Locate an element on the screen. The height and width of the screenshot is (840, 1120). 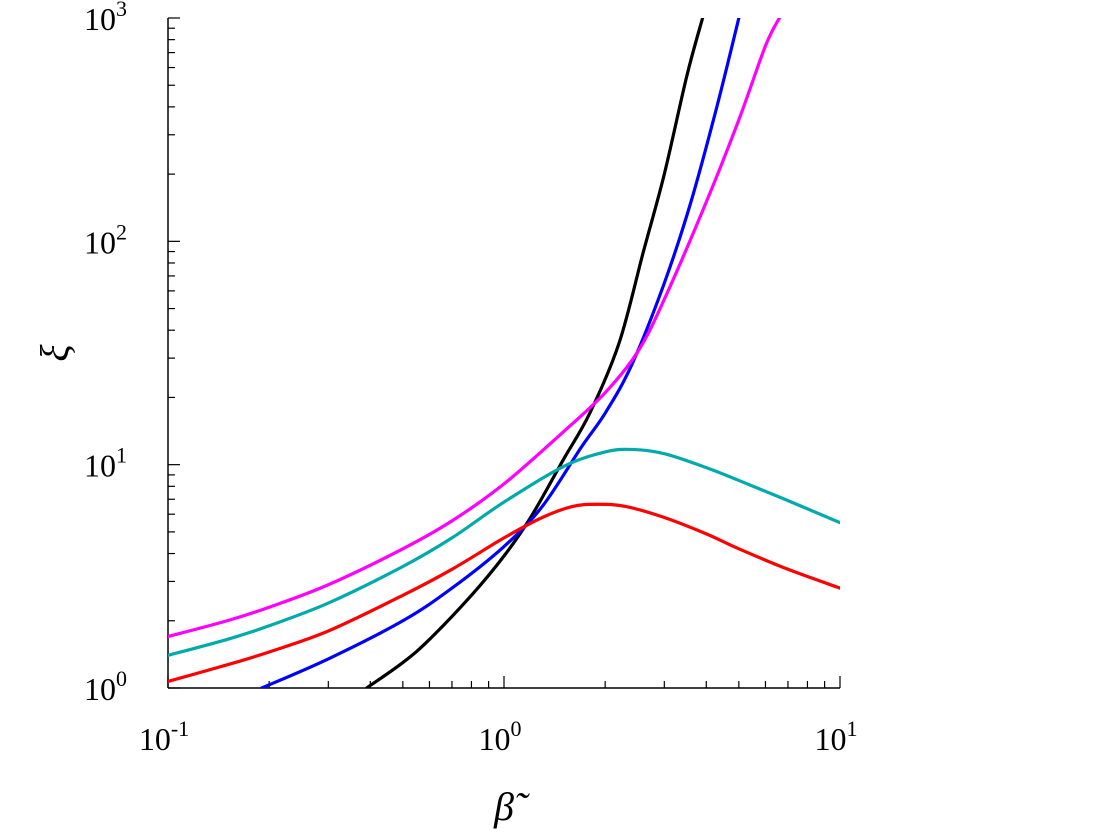
y-axis-label: ξ is located at coordinates (54, 353).